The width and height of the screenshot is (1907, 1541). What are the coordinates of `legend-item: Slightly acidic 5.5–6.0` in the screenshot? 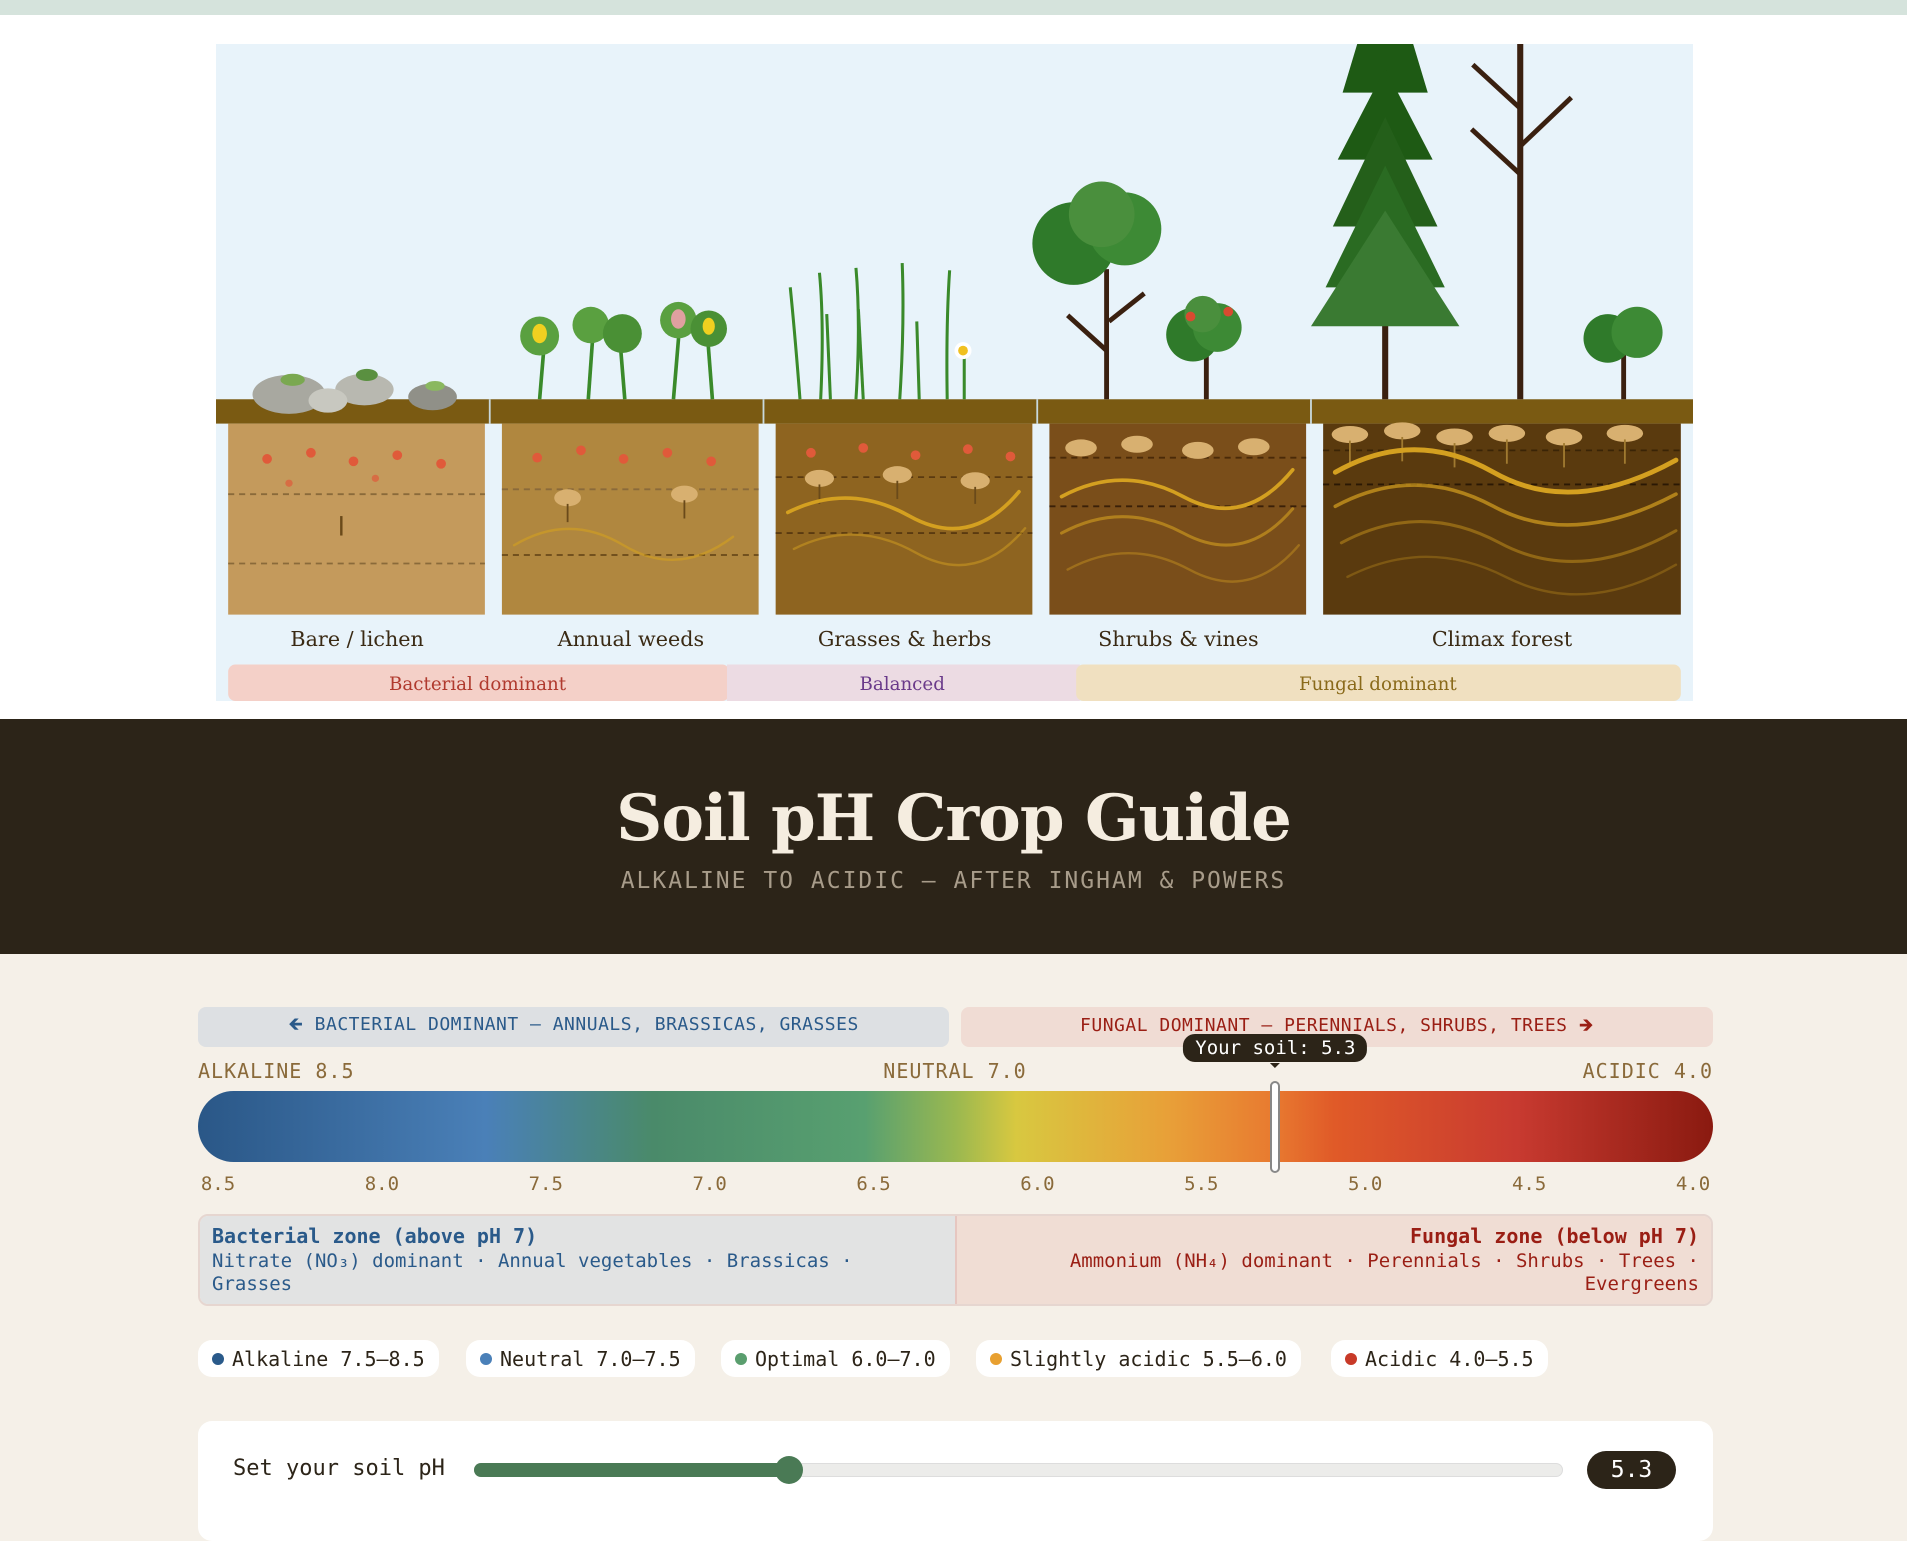 It's located at (1138, 1358).